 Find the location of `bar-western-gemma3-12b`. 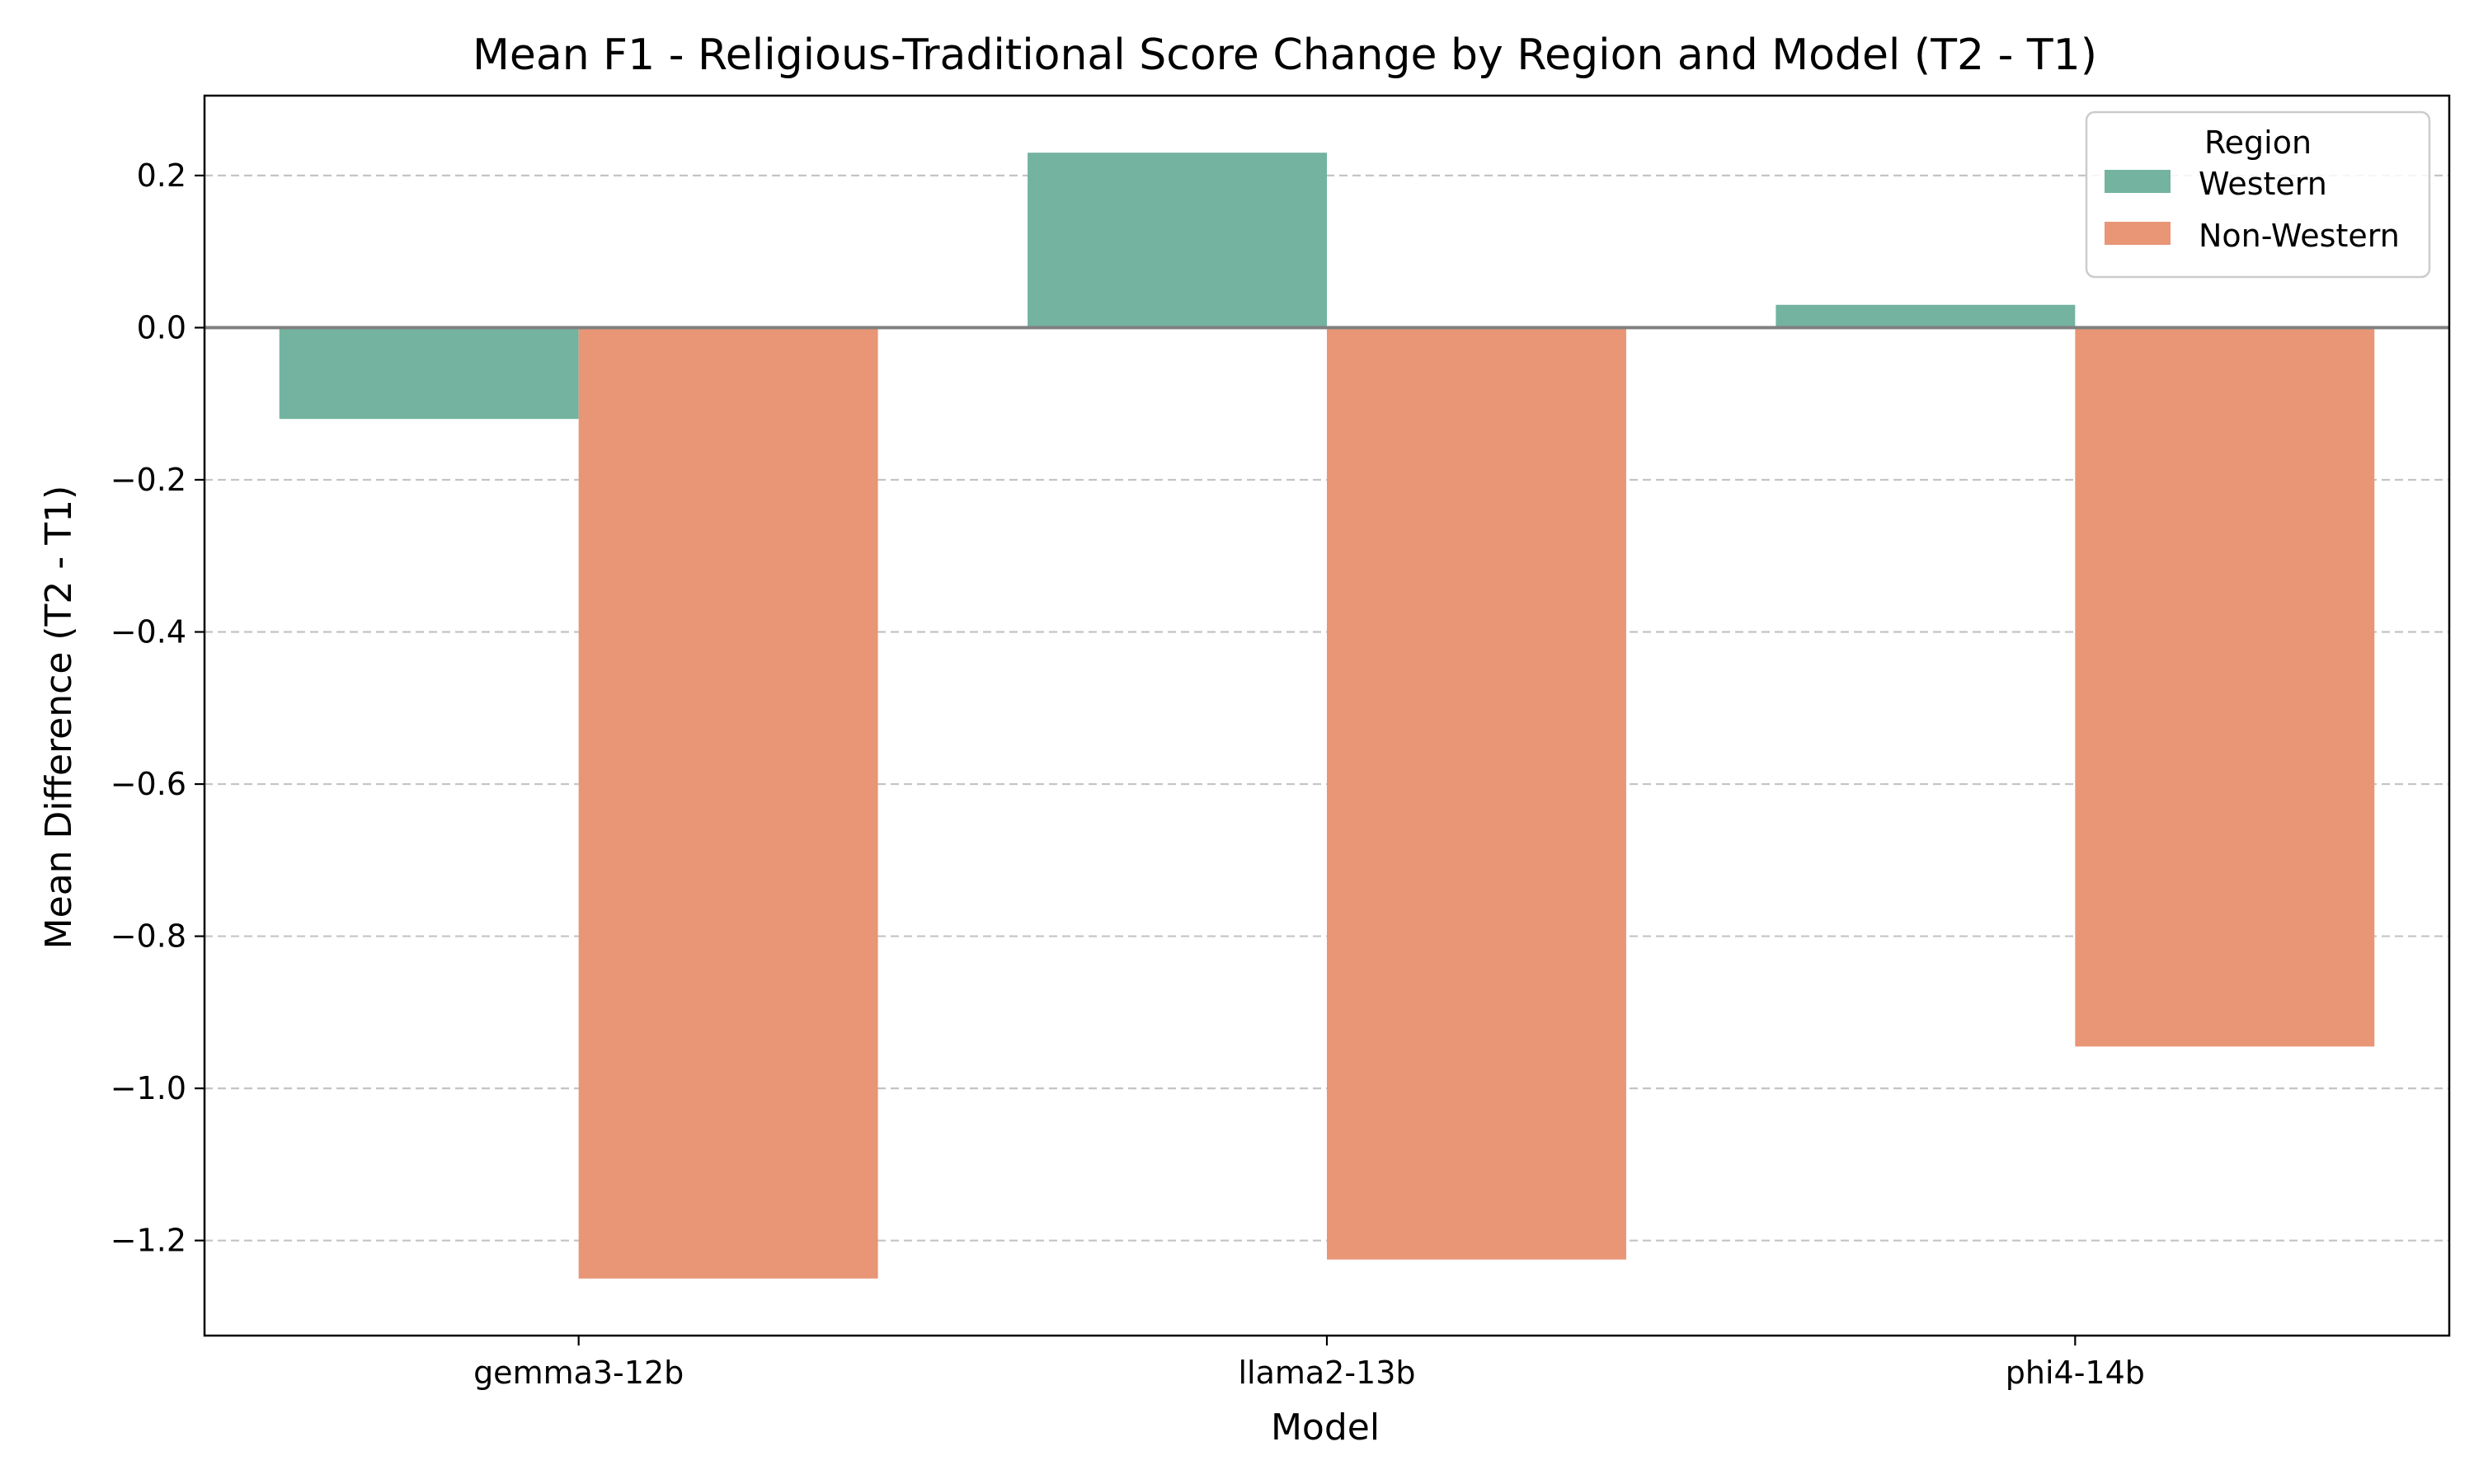

bar-western-gemma3-12b is located at coordinates (429, 373).